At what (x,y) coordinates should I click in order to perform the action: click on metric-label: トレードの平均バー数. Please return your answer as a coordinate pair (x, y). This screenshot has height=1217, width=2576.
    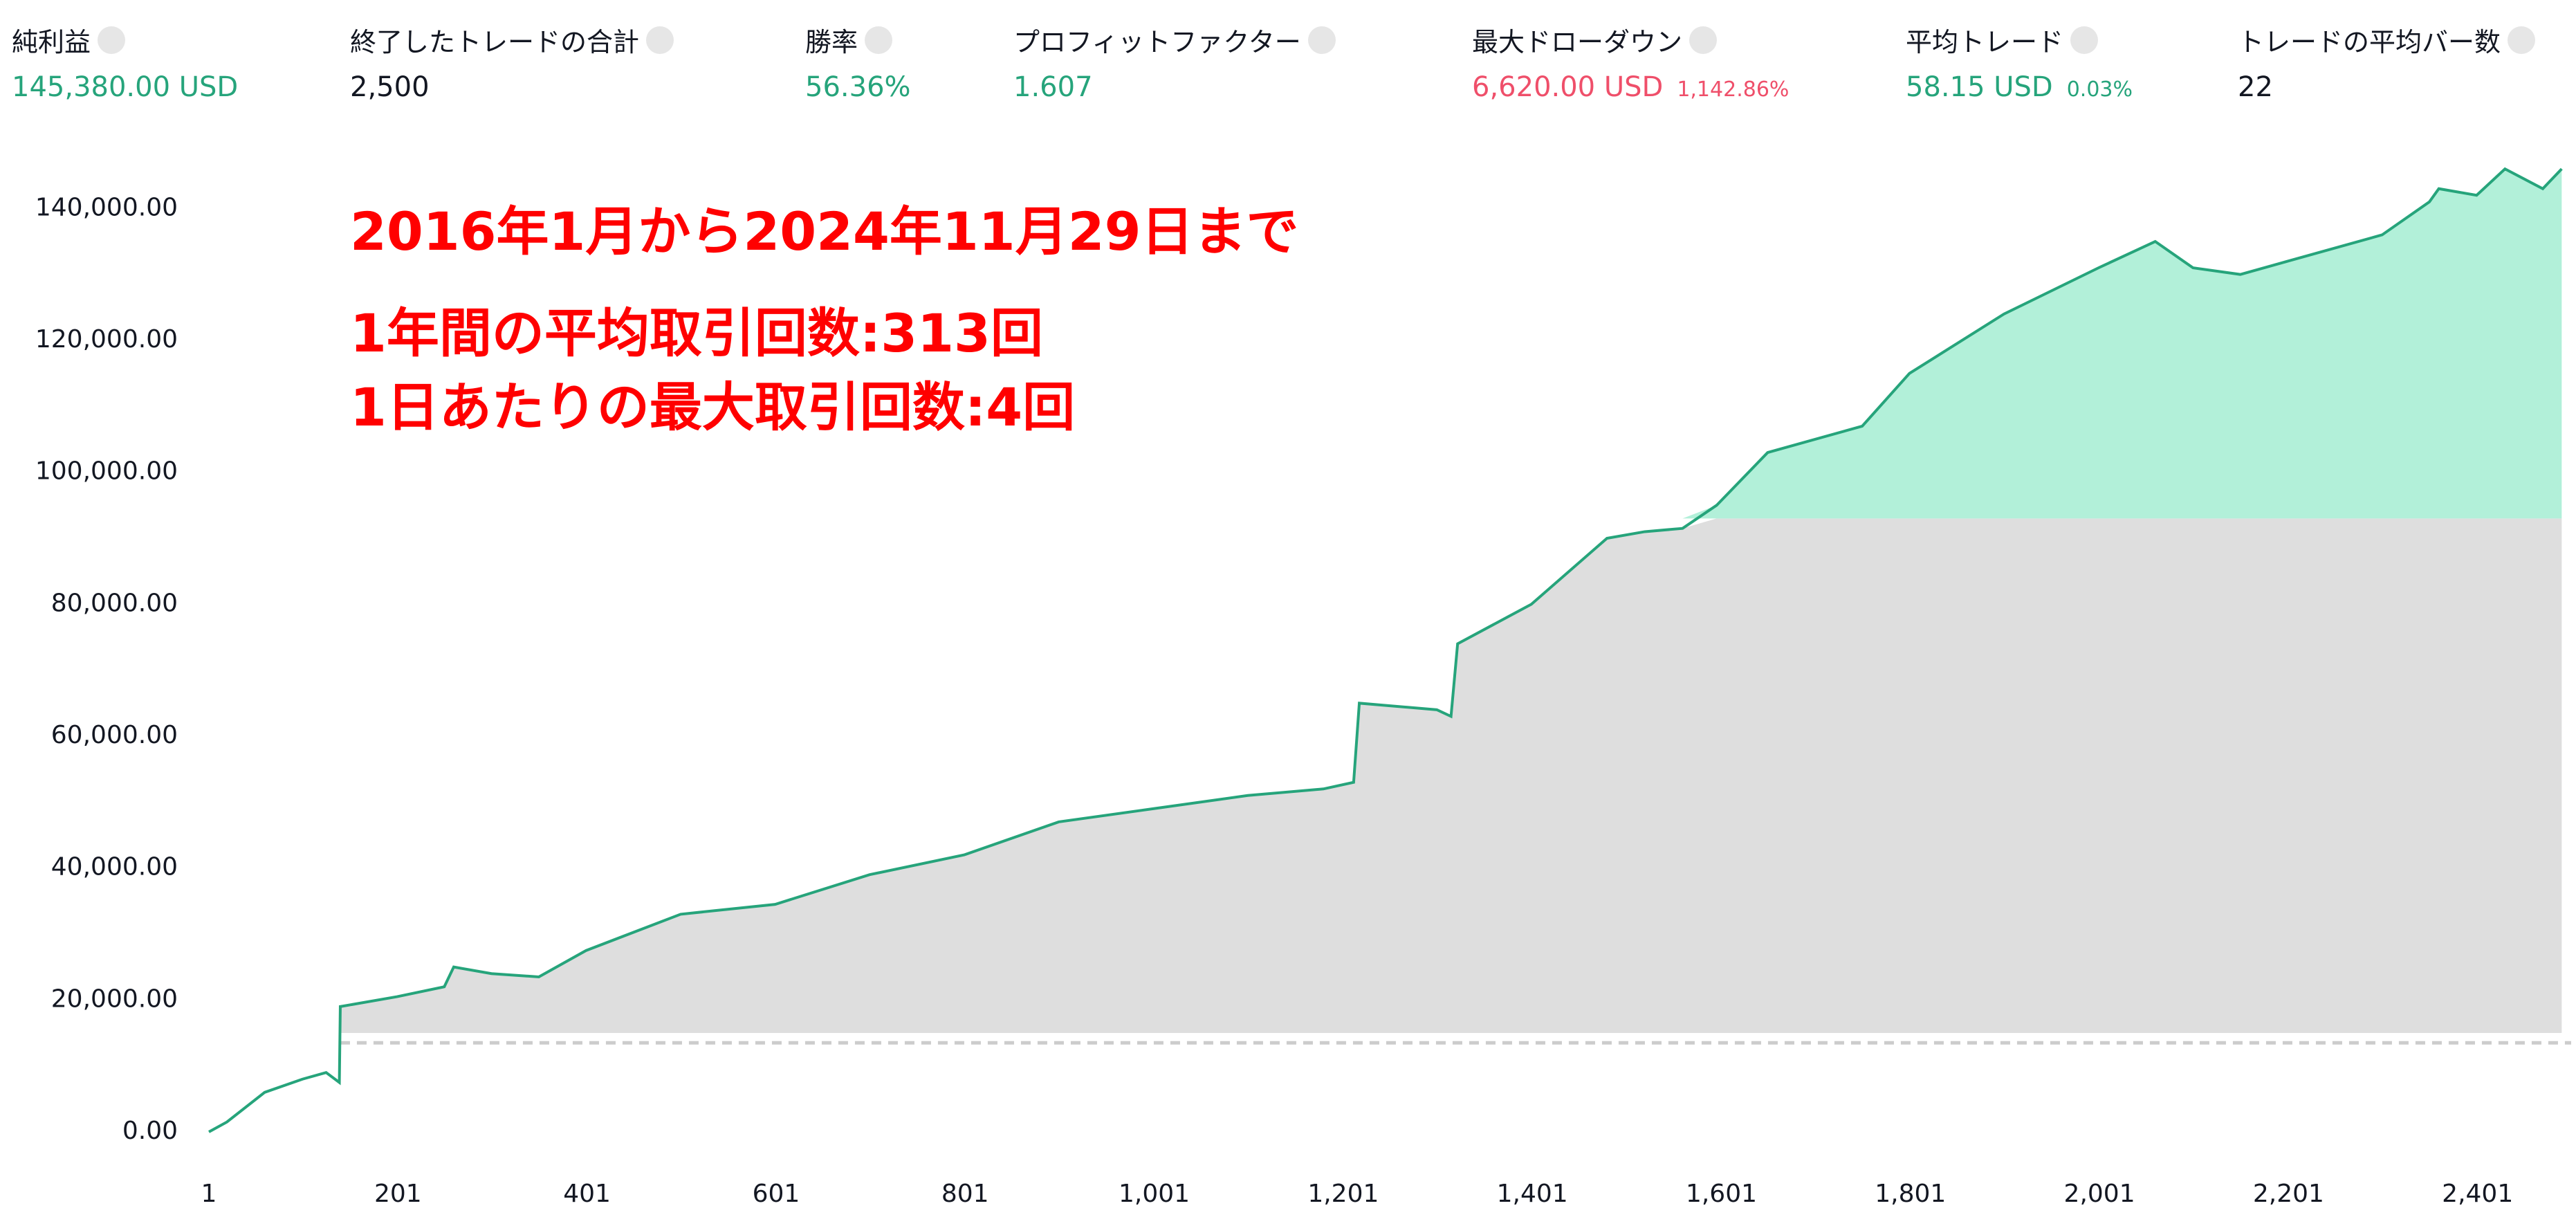
    Looking at the image, I should click on (2369, 42).